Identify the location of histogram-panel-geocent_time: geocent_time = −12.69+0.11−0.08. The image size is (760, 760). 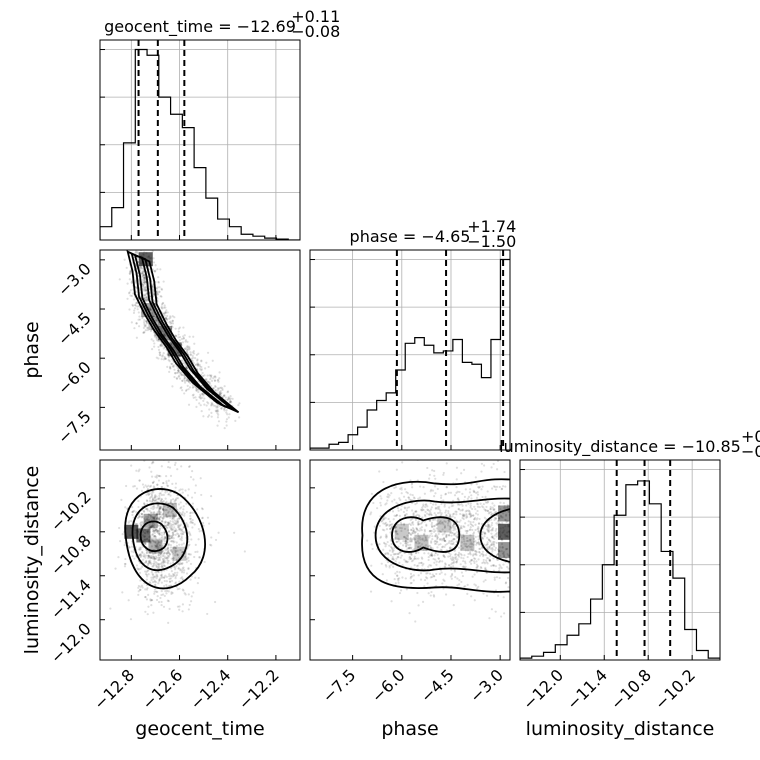
(219, 124).